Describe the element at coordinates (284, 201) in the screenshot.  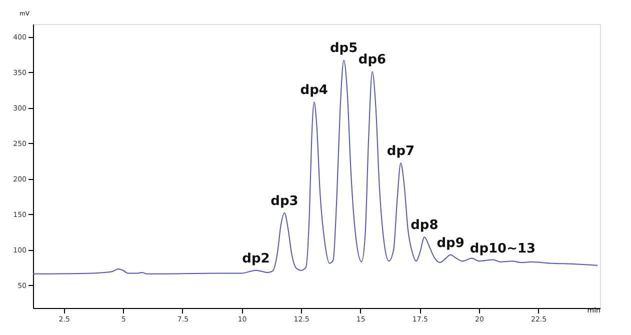
I see `annotation: dp3` at that location.